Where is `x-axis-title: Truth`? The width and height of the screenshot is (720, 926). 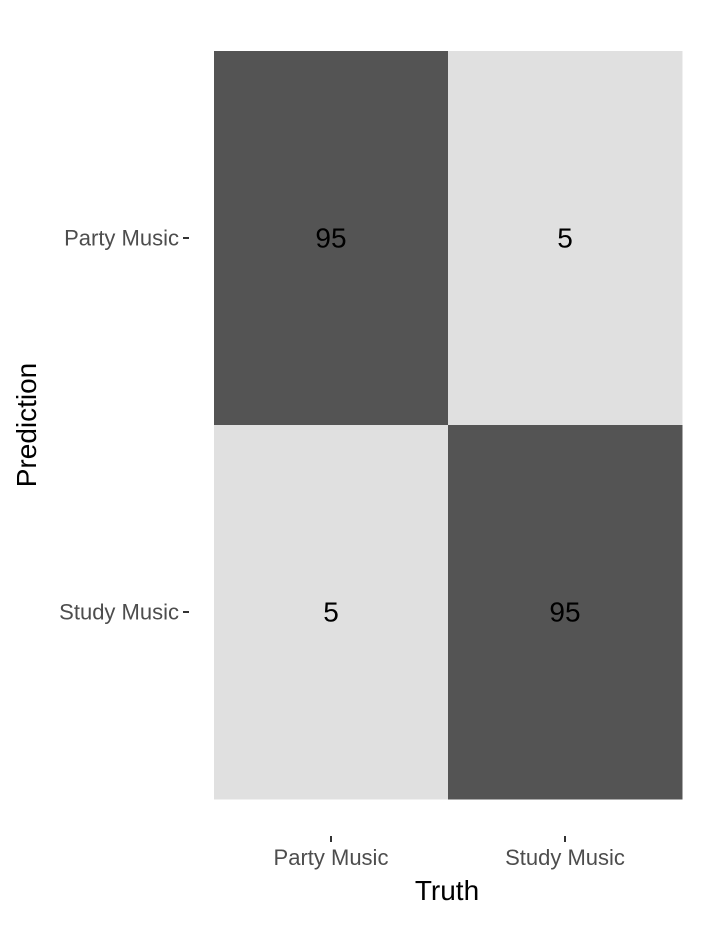
x-axis-title: Truth is located at coordinates (447, 890).